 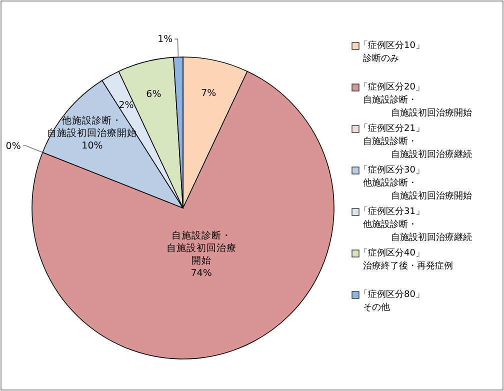 I want to click on data-label: 1%, so click(x=165, y=39).